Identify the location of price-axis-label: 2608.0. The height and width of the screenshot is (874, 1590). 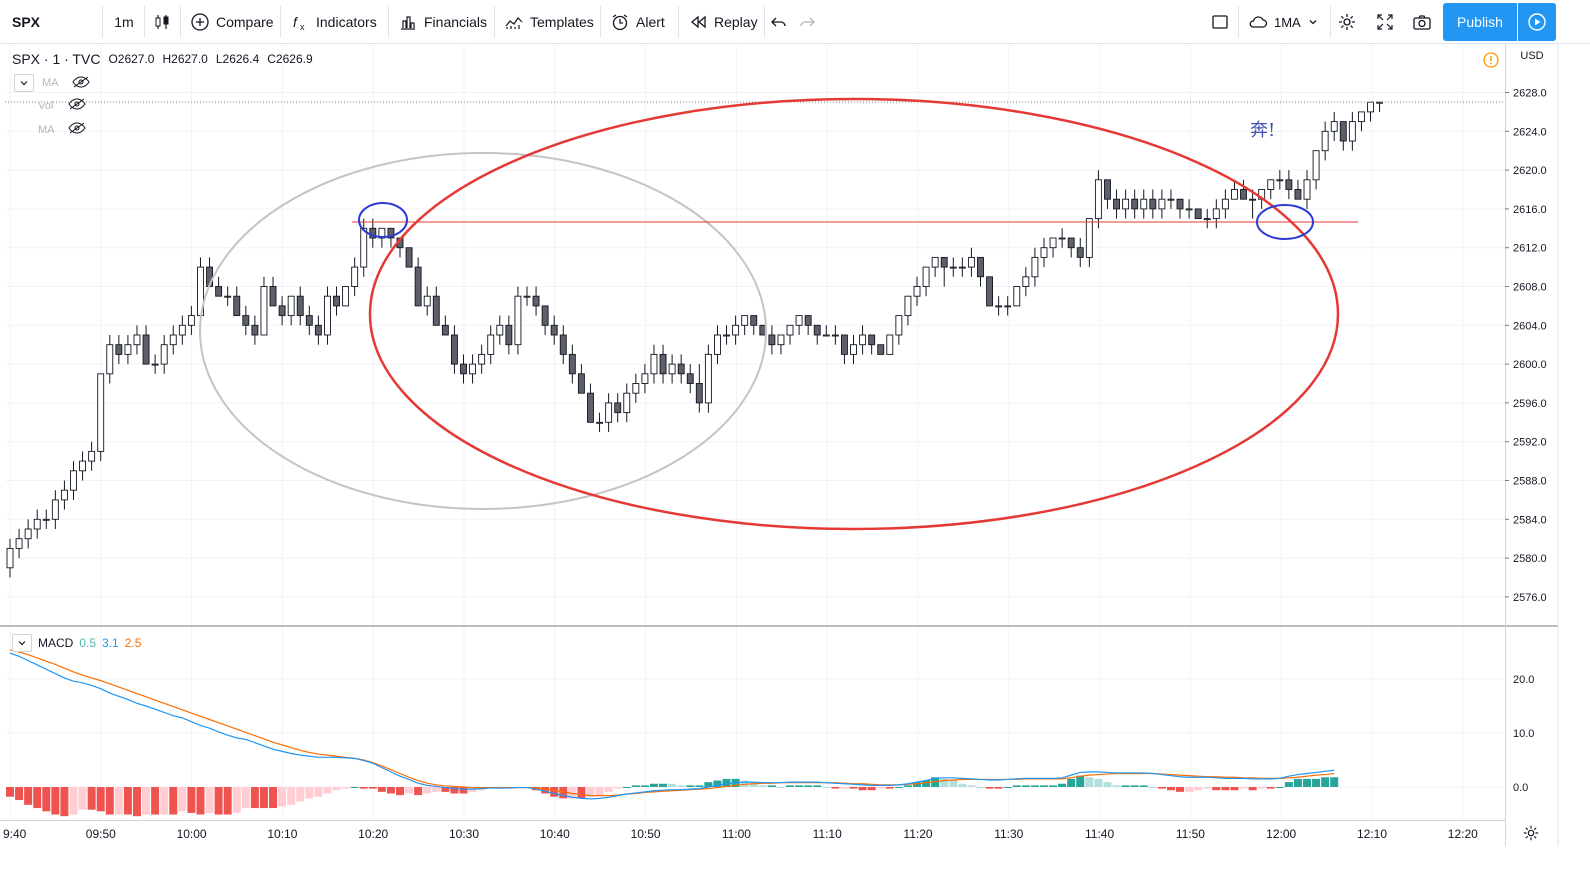
(1530, 288).